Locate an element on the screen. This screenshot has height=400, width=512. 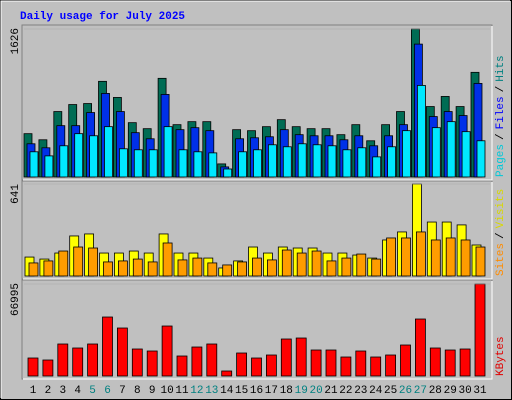
x-tick-label: 10 is located at coordinates (166, 391).